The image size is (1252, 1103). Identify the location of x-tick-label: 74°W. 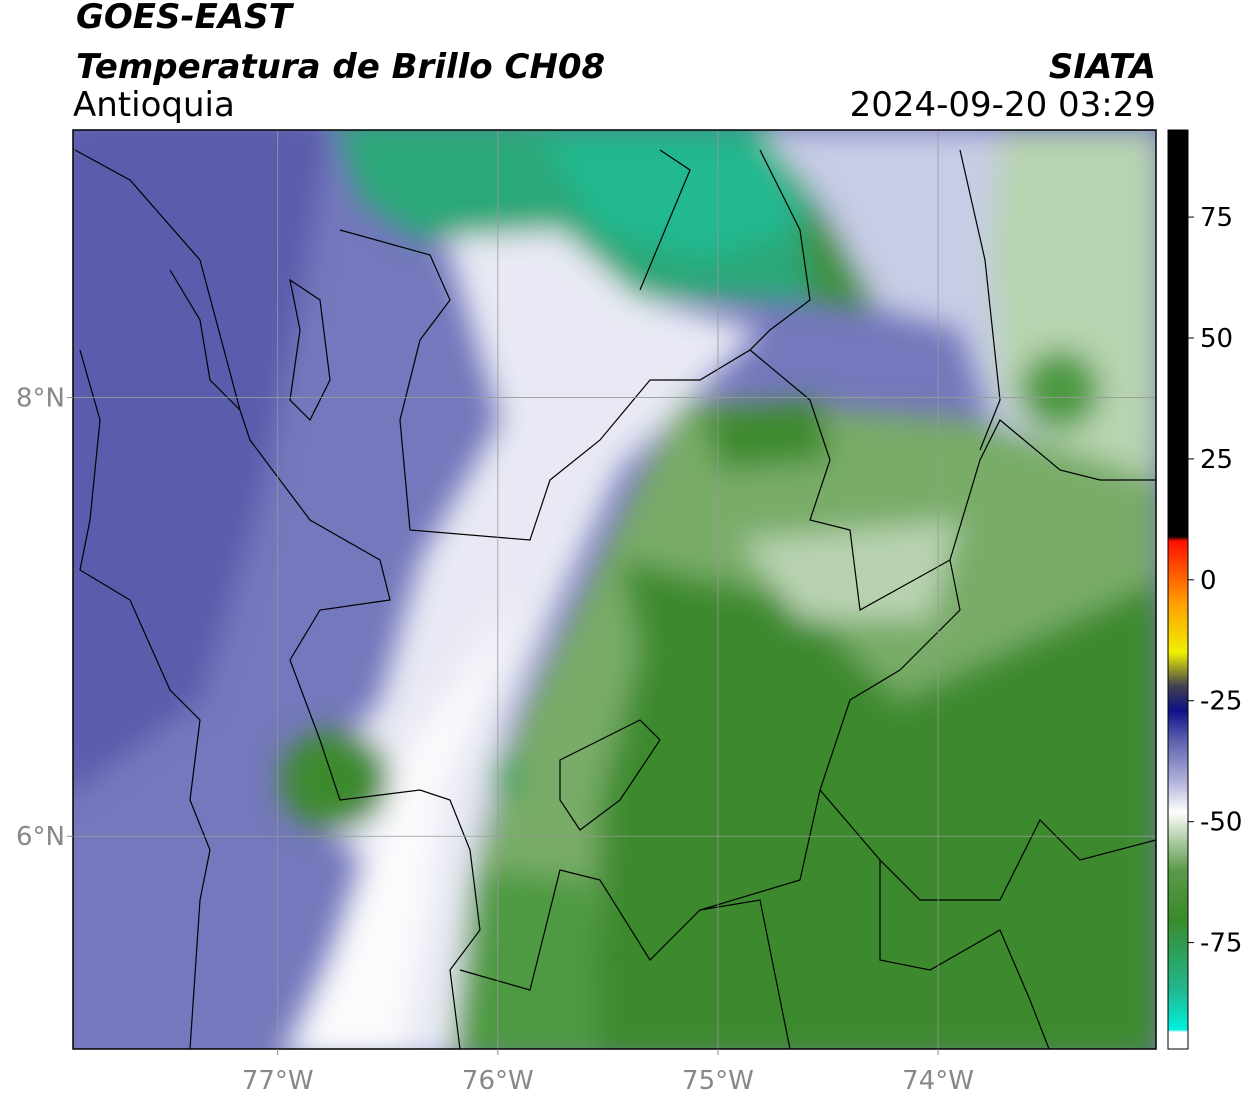
(938, 1081).